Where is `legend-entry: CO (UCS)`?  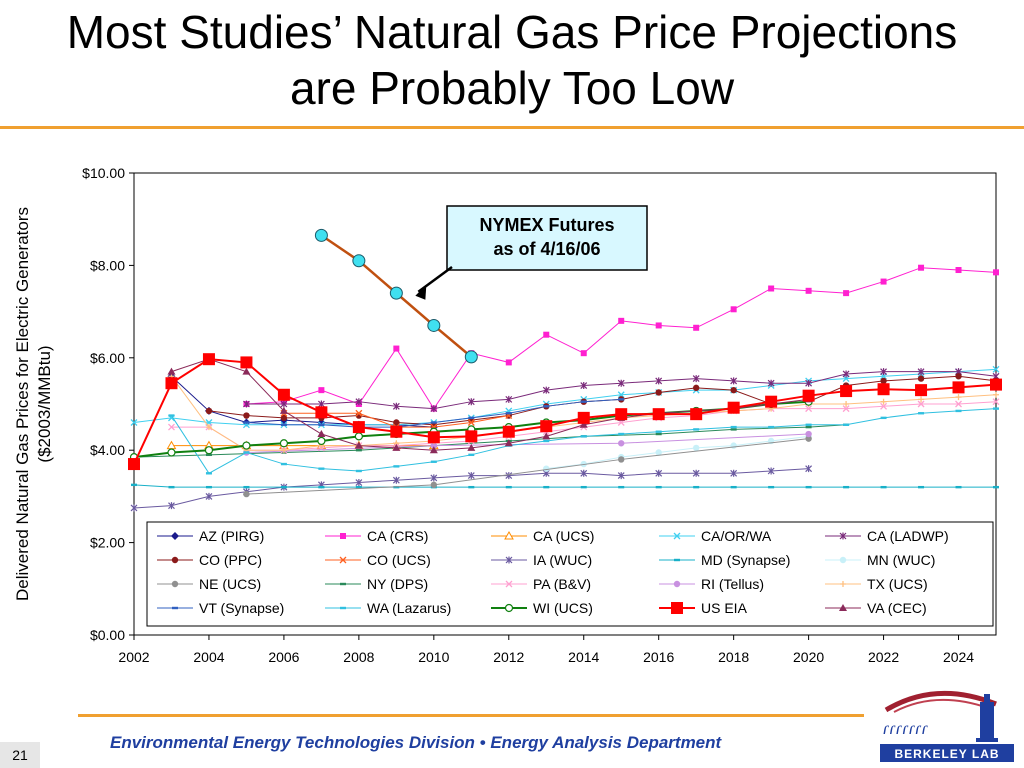
legend-entry: CO (UCS) is located at coordinates (378, 560).